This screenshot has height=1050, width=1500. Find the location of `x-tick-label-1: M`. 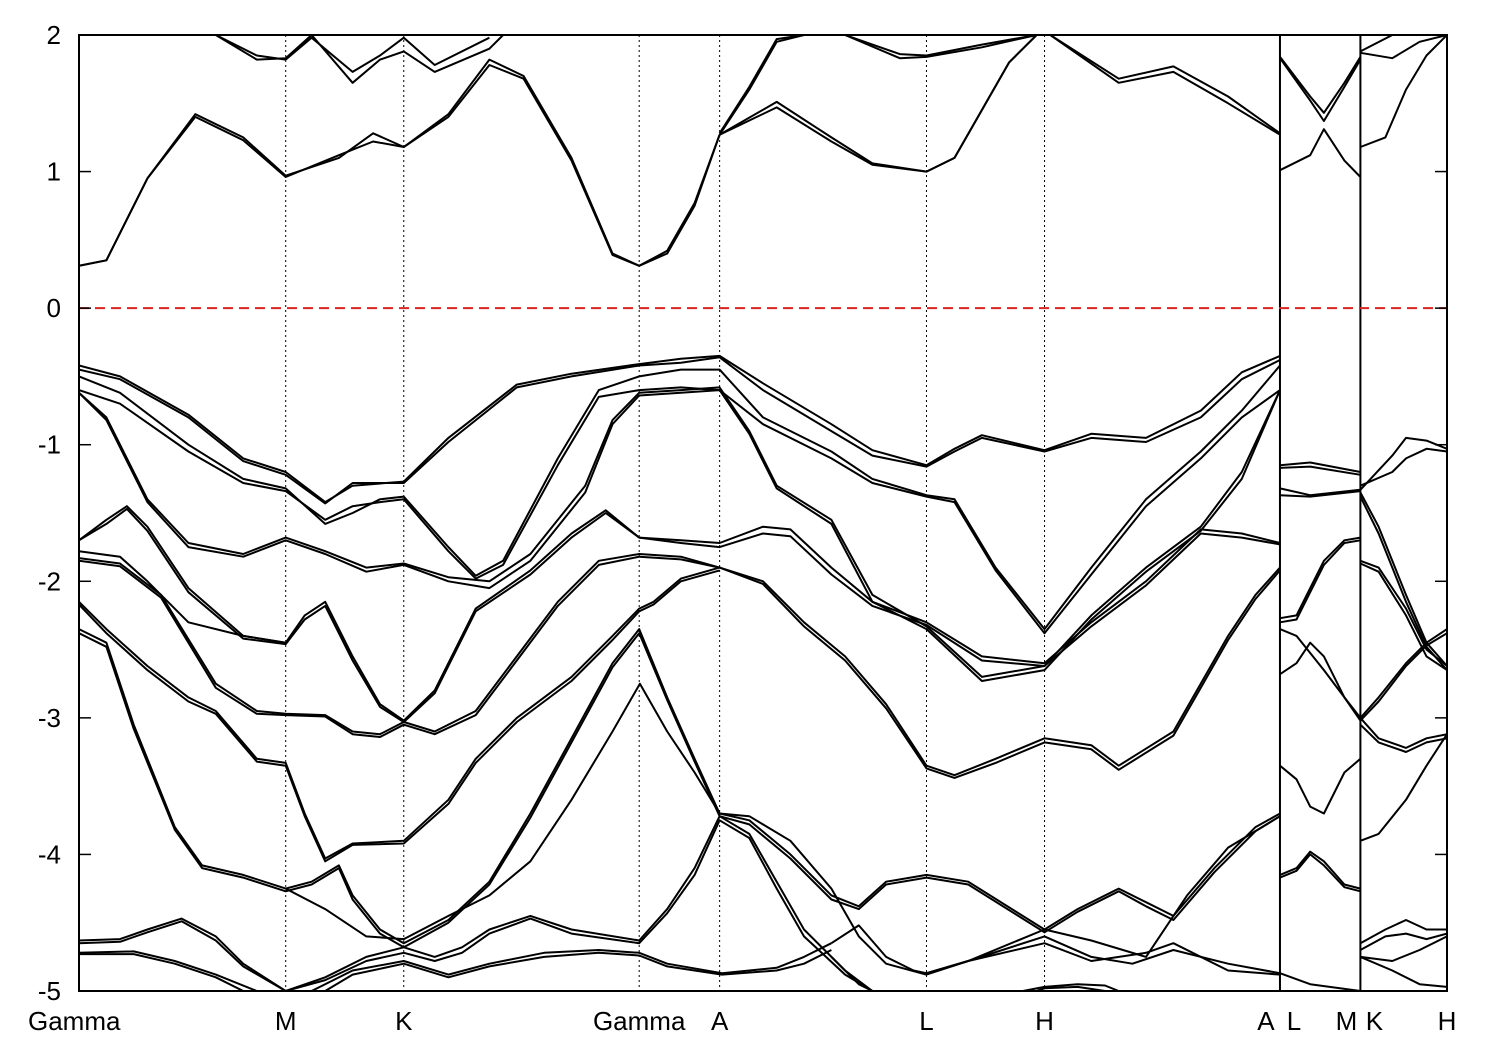

x-tick-label-1: M is located at coordinates (286, 1021).